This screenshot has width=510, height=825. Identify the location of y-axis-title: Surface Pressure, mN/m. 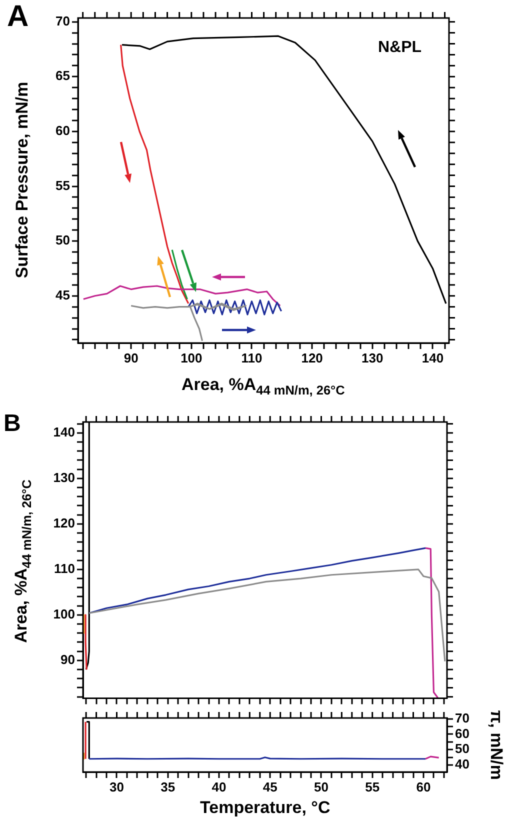
(22, 180).